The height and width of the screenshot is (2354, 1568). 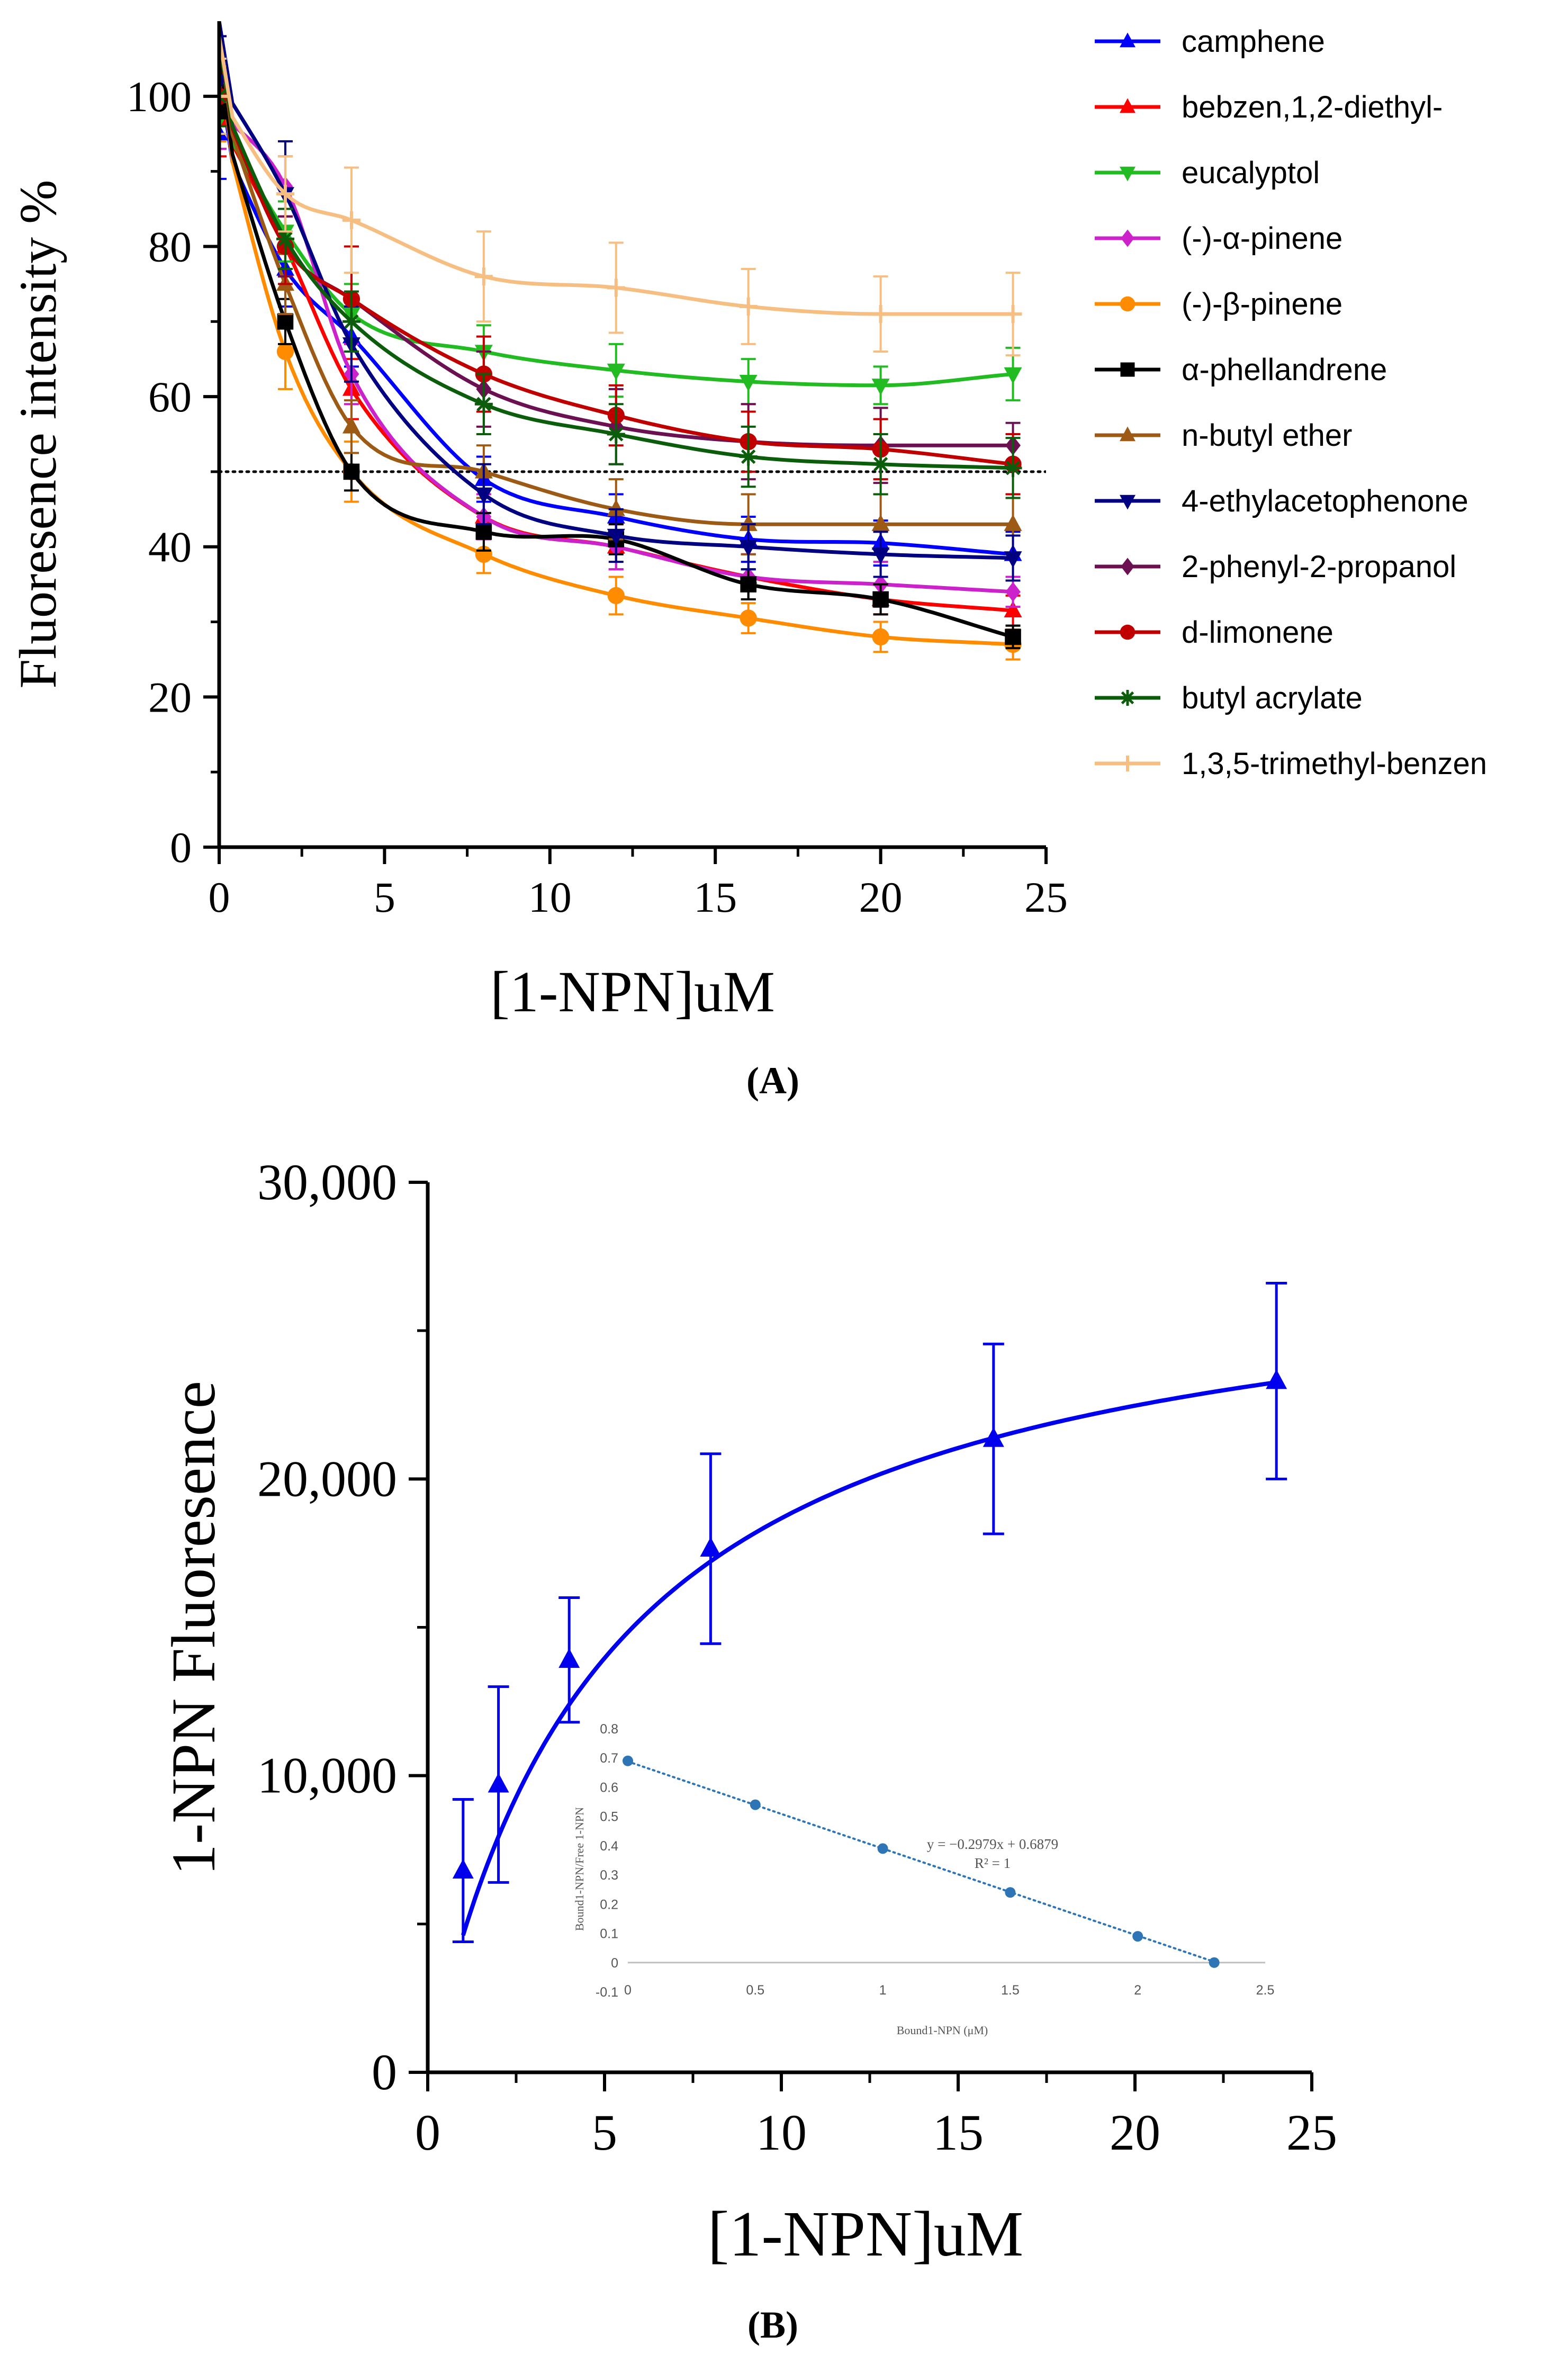 What do you see at coordinates (609, 1817) in the screenshot?
I see `inset-y-tick-label: 0.5` at bounding box center [609, 1817].